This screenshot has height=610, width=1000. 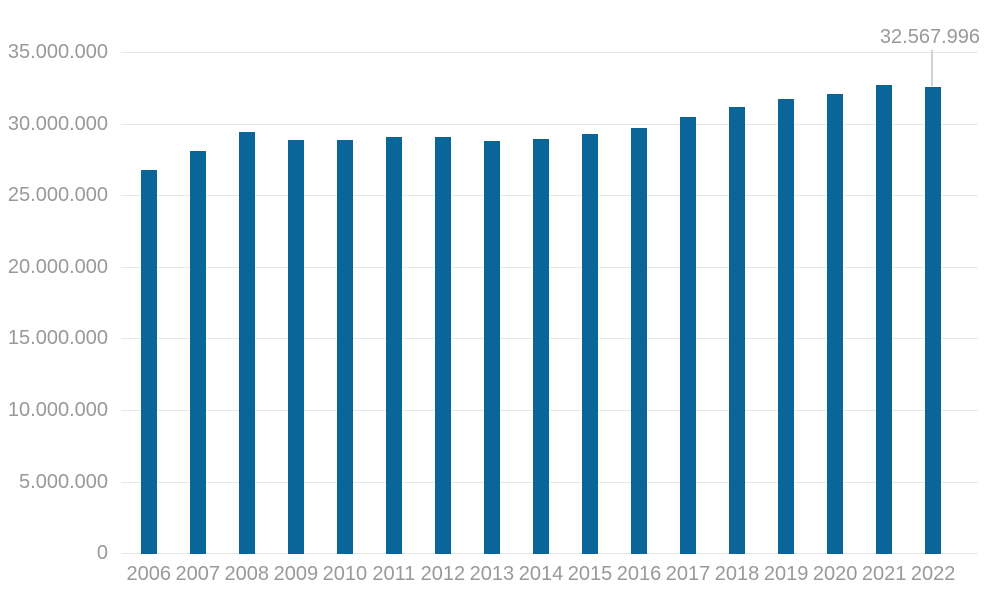 What do you see at coordinates (345, 574) in the screenshot?
I see `x-tick-label-2010: 2010` at bounding box center [345, 574].